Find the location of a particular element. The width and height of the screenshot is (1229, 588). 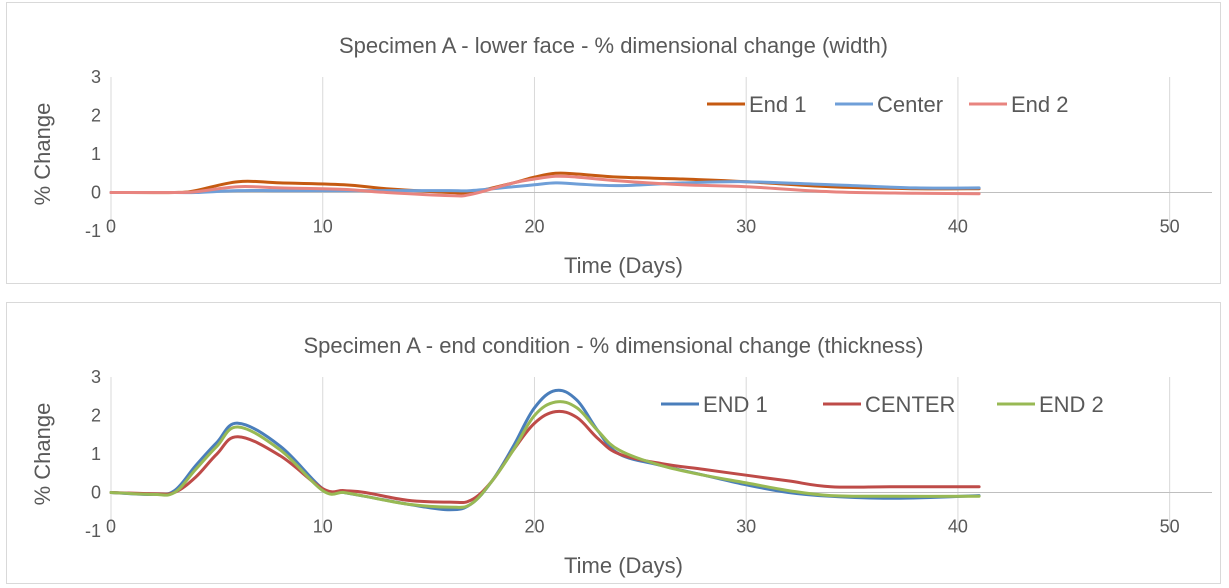

legend-label-3: End 2 is located at coordinates (1040, 104).